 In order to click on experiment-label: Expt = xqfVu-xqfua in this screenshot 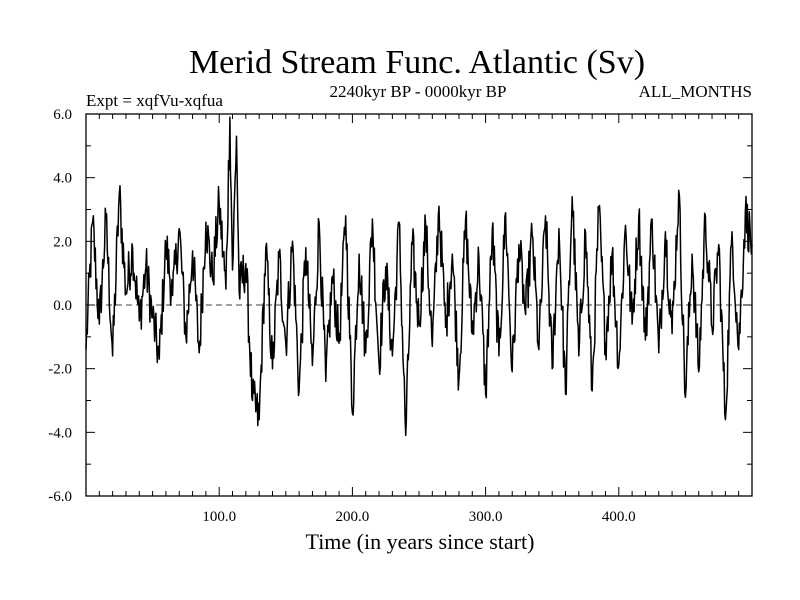, I will do `click(154, 100)`.